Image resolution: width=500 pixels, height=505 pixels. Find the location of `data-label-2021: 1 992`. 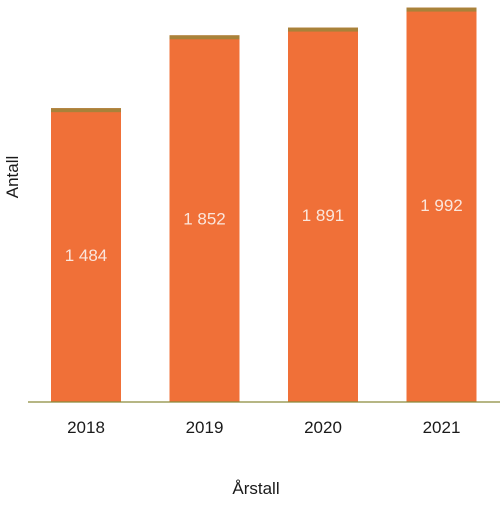

data-label-2021: 1 992 is located at coordinates (441, 205).